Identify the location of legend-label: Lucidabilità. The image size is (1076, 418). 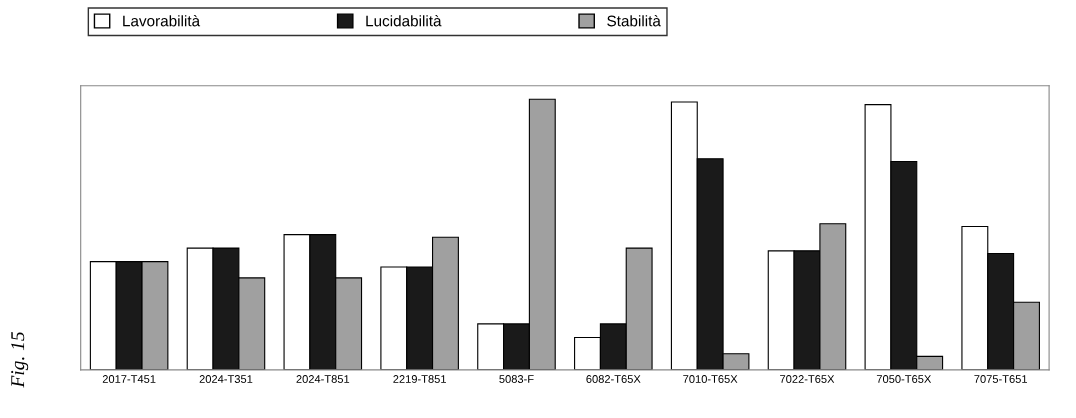
(404, 20).